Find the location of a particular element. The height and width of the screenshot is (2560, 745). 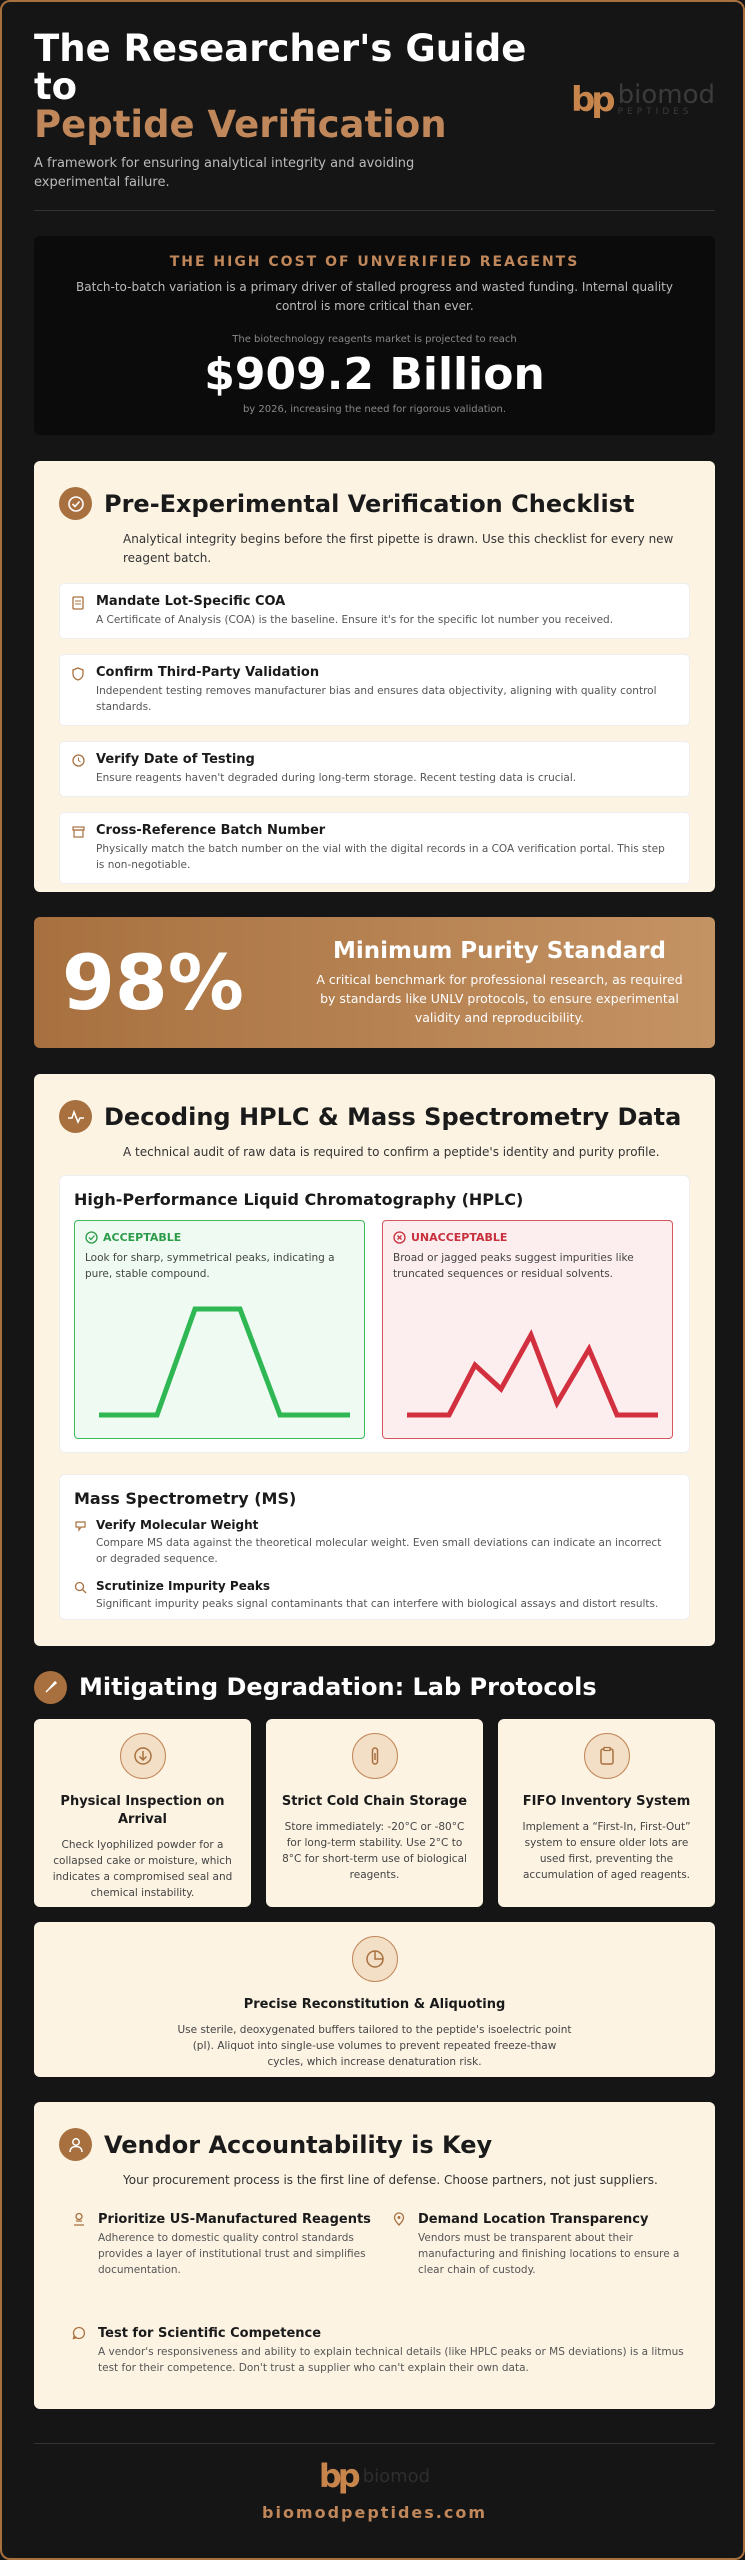

label-text: ACCEPTABLE is located at coordinates (142, 1237).